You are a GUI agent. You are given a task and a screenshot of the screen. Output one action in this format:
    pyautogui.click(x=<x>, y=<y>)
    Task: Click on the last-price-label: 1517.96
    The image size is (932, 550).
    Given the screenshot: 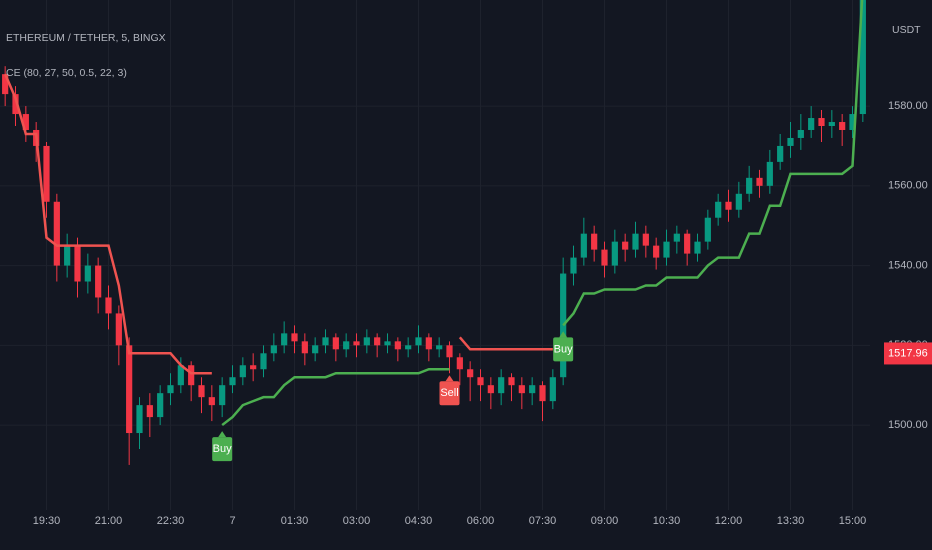 What is the action you would take?
    pyautogui.click(x=908, y=353)
    